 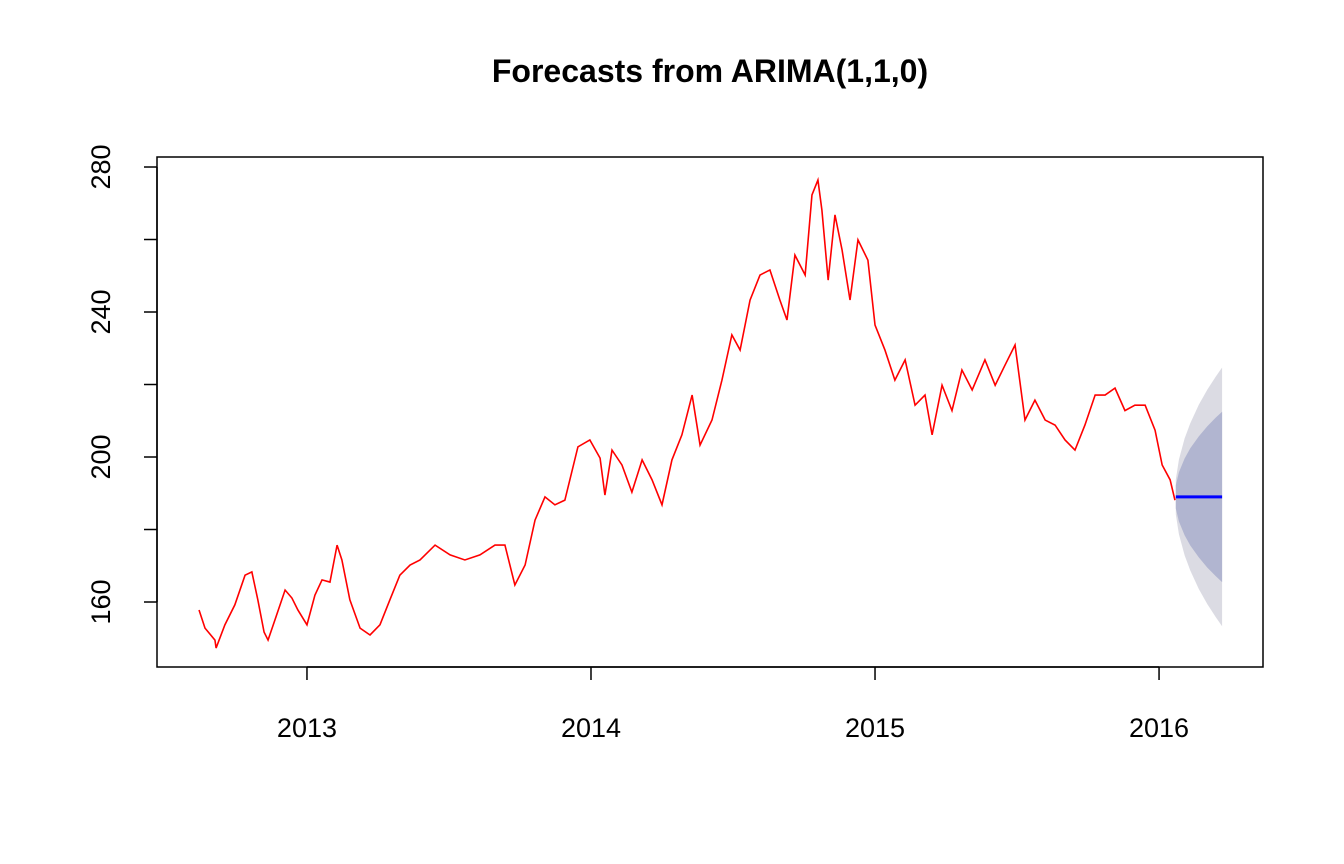 What do you see at coordinates (710, 71) in the screenshot?
I see `chart-title: Forecasts from ARIMA(1,1,0)` at bounding box center [710, 71].